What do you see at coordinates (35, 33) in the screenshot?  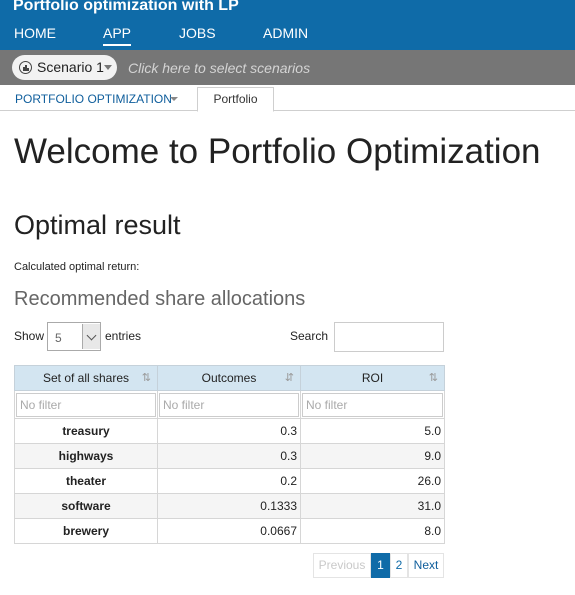 I see `nav-home: HOME` at bounding box center [35, 33].